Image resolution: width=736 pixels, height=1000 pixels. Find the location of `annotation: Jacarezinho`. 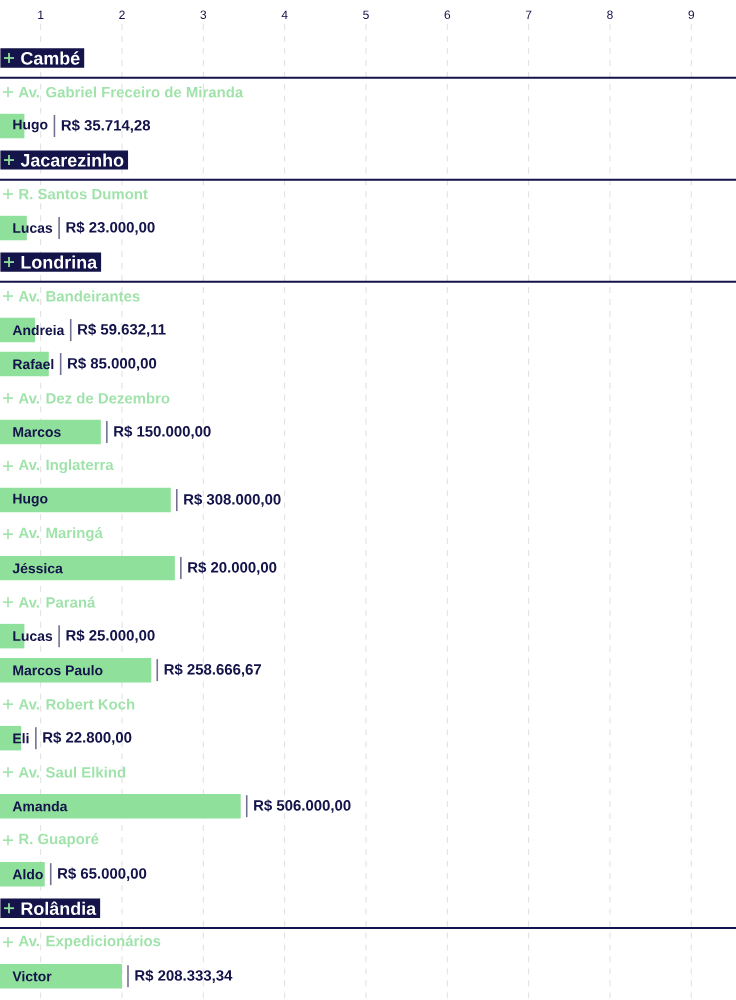

annotation: Jacarezinho is located at coordinates (72, 160).